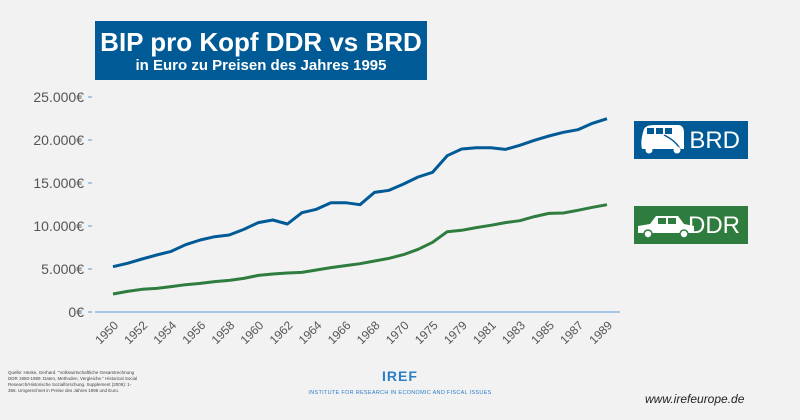  I want to click on x-tick-label: 1964, so click(310, 332).